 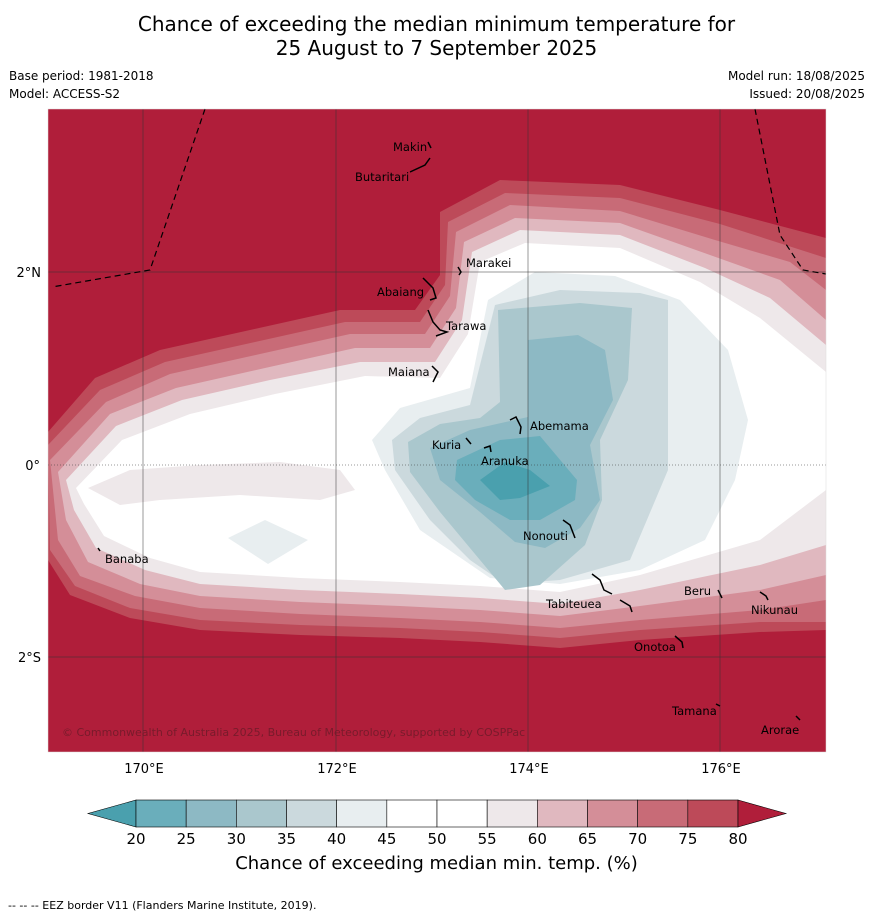 What do you see at coordinates (382, 177) in the screenshot?
I see `island-label: Butaritari` at bounding box center [382, 177].